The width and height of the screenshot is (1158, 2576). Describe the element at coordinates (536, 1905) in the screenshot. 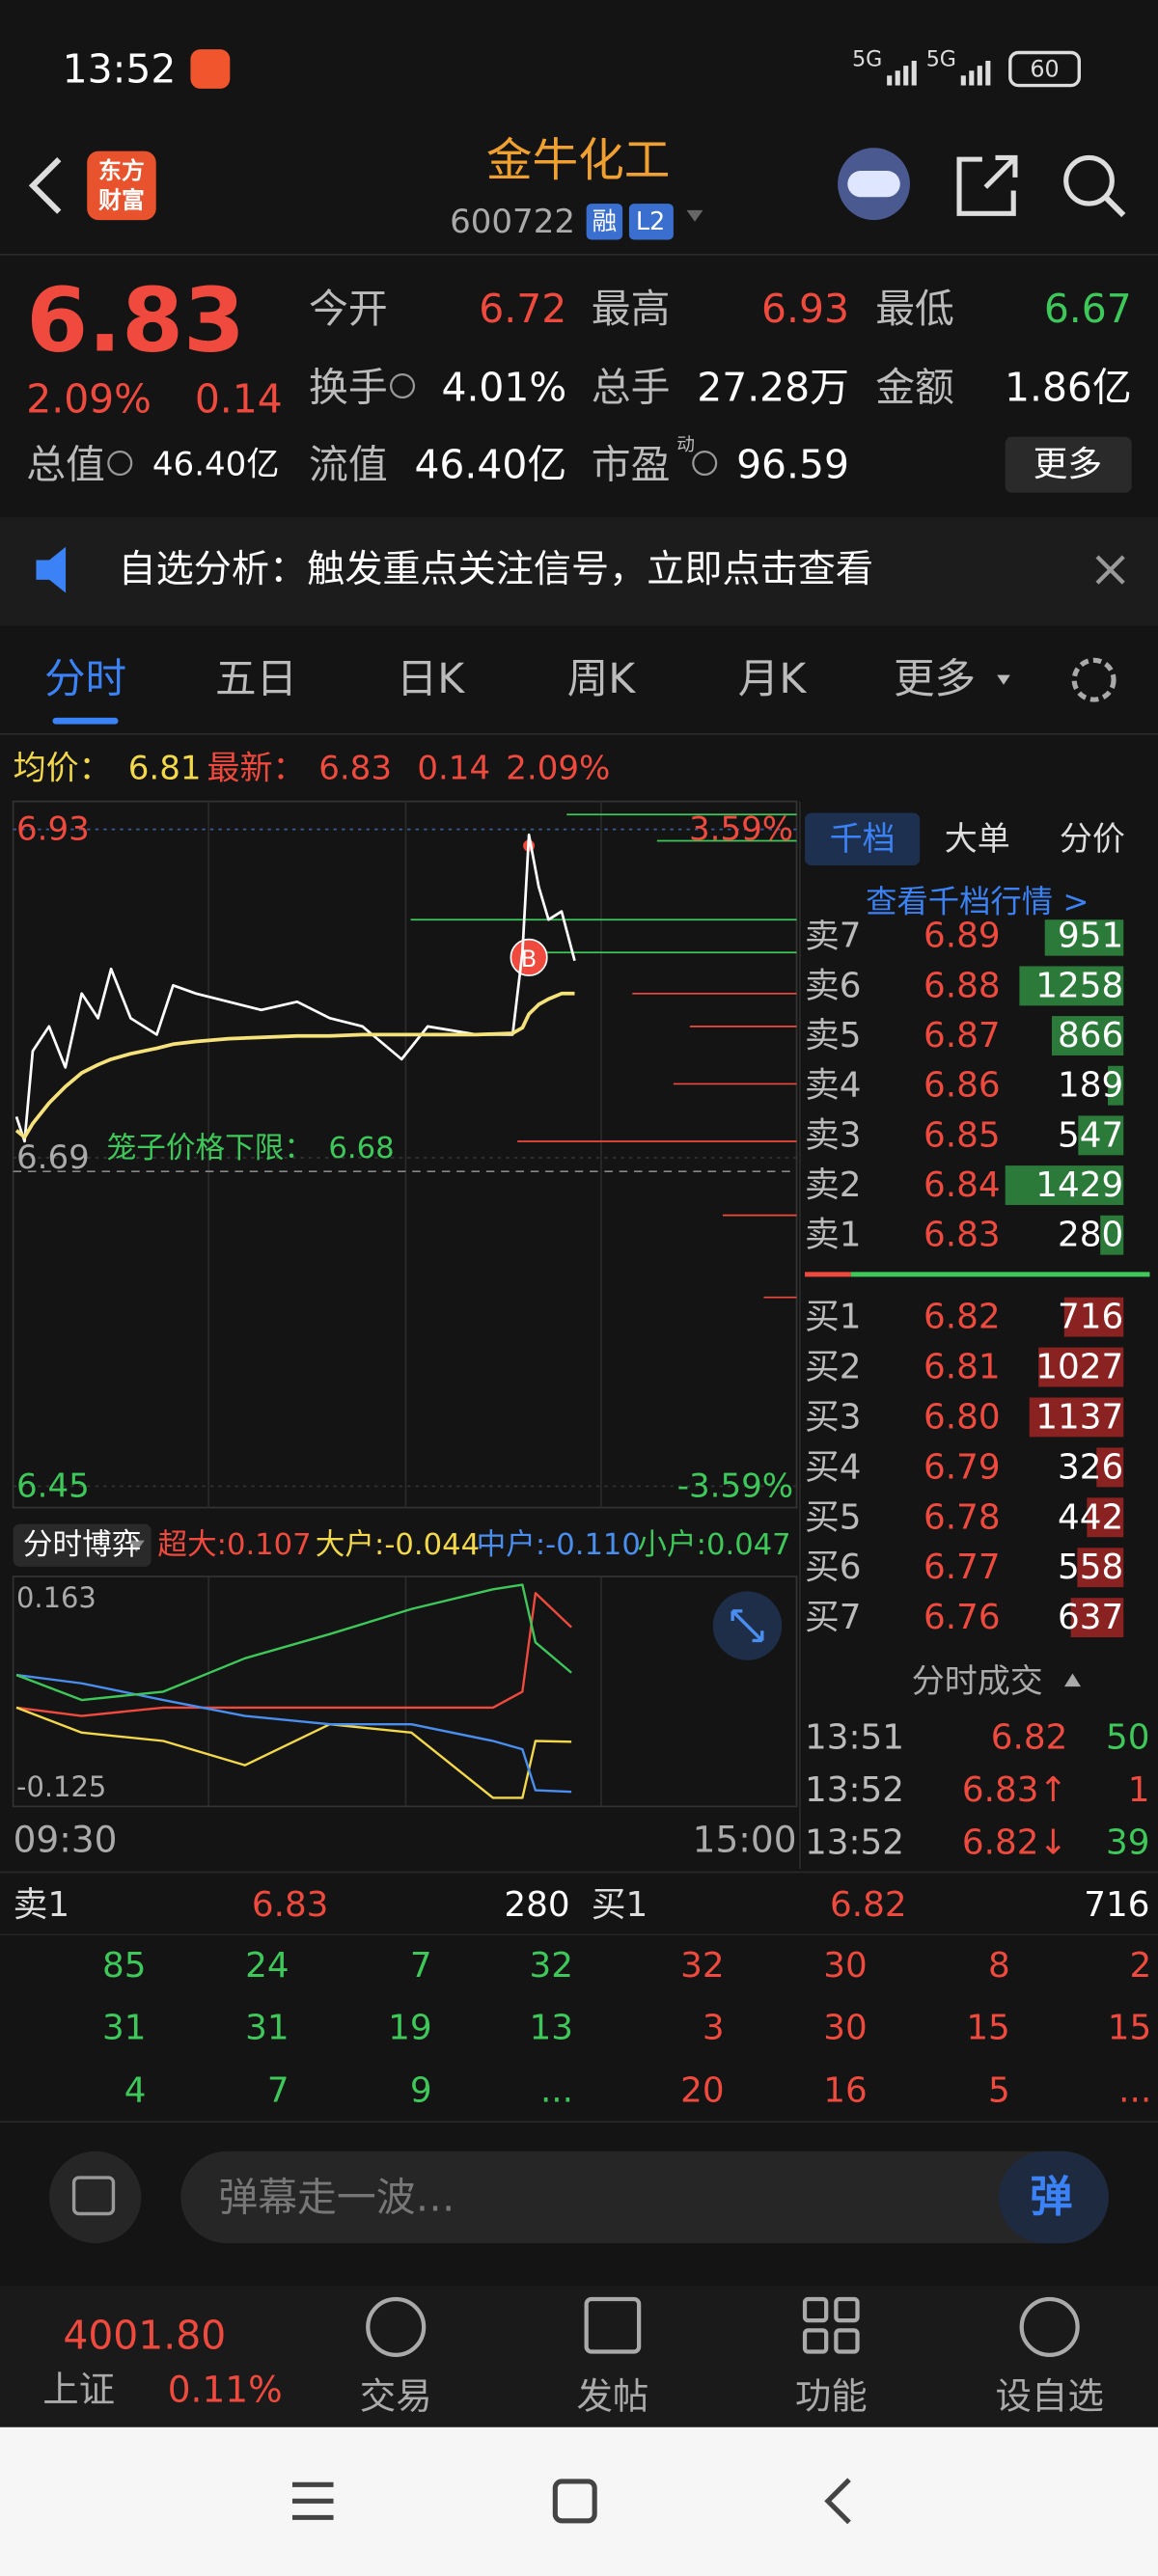

I see `queue-volume: 280` at that location.